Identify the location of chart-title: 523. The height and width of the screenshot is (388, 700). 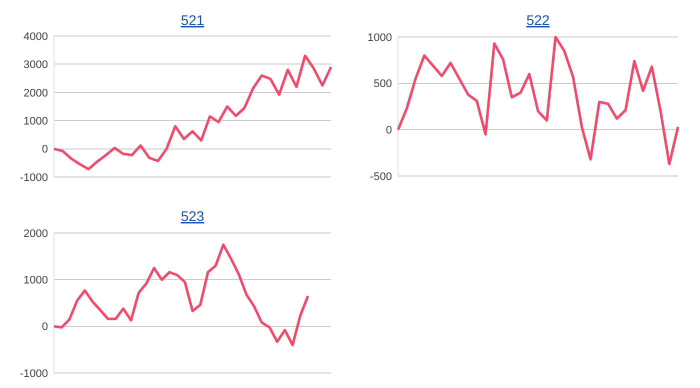
(192, 216).